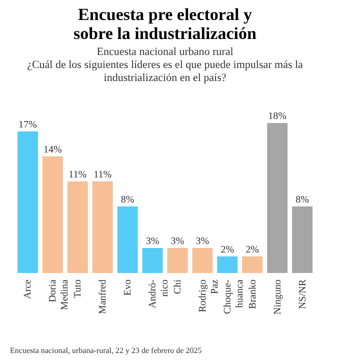 The height and width of the screenshot is (360, 360). I want to click on text: Encuesta nacional, urbana-rural, 22 y 23 de febrero de 2025, so click(106, 350).